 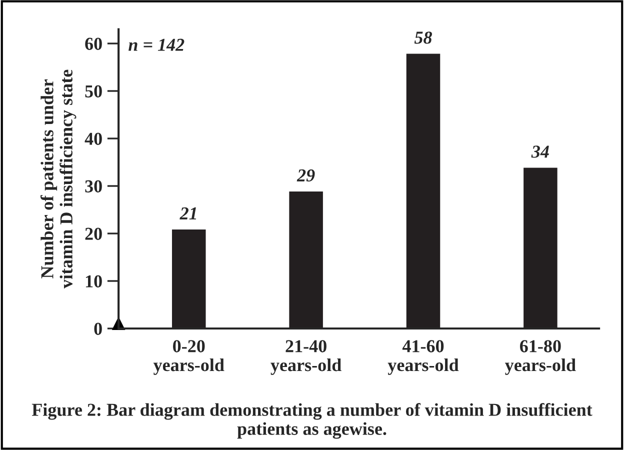 What do you see at coordinates (423, 357) in the screenshot?
I see `x-tick-label: 41-60 years-old` at bounding box center [423, 357].